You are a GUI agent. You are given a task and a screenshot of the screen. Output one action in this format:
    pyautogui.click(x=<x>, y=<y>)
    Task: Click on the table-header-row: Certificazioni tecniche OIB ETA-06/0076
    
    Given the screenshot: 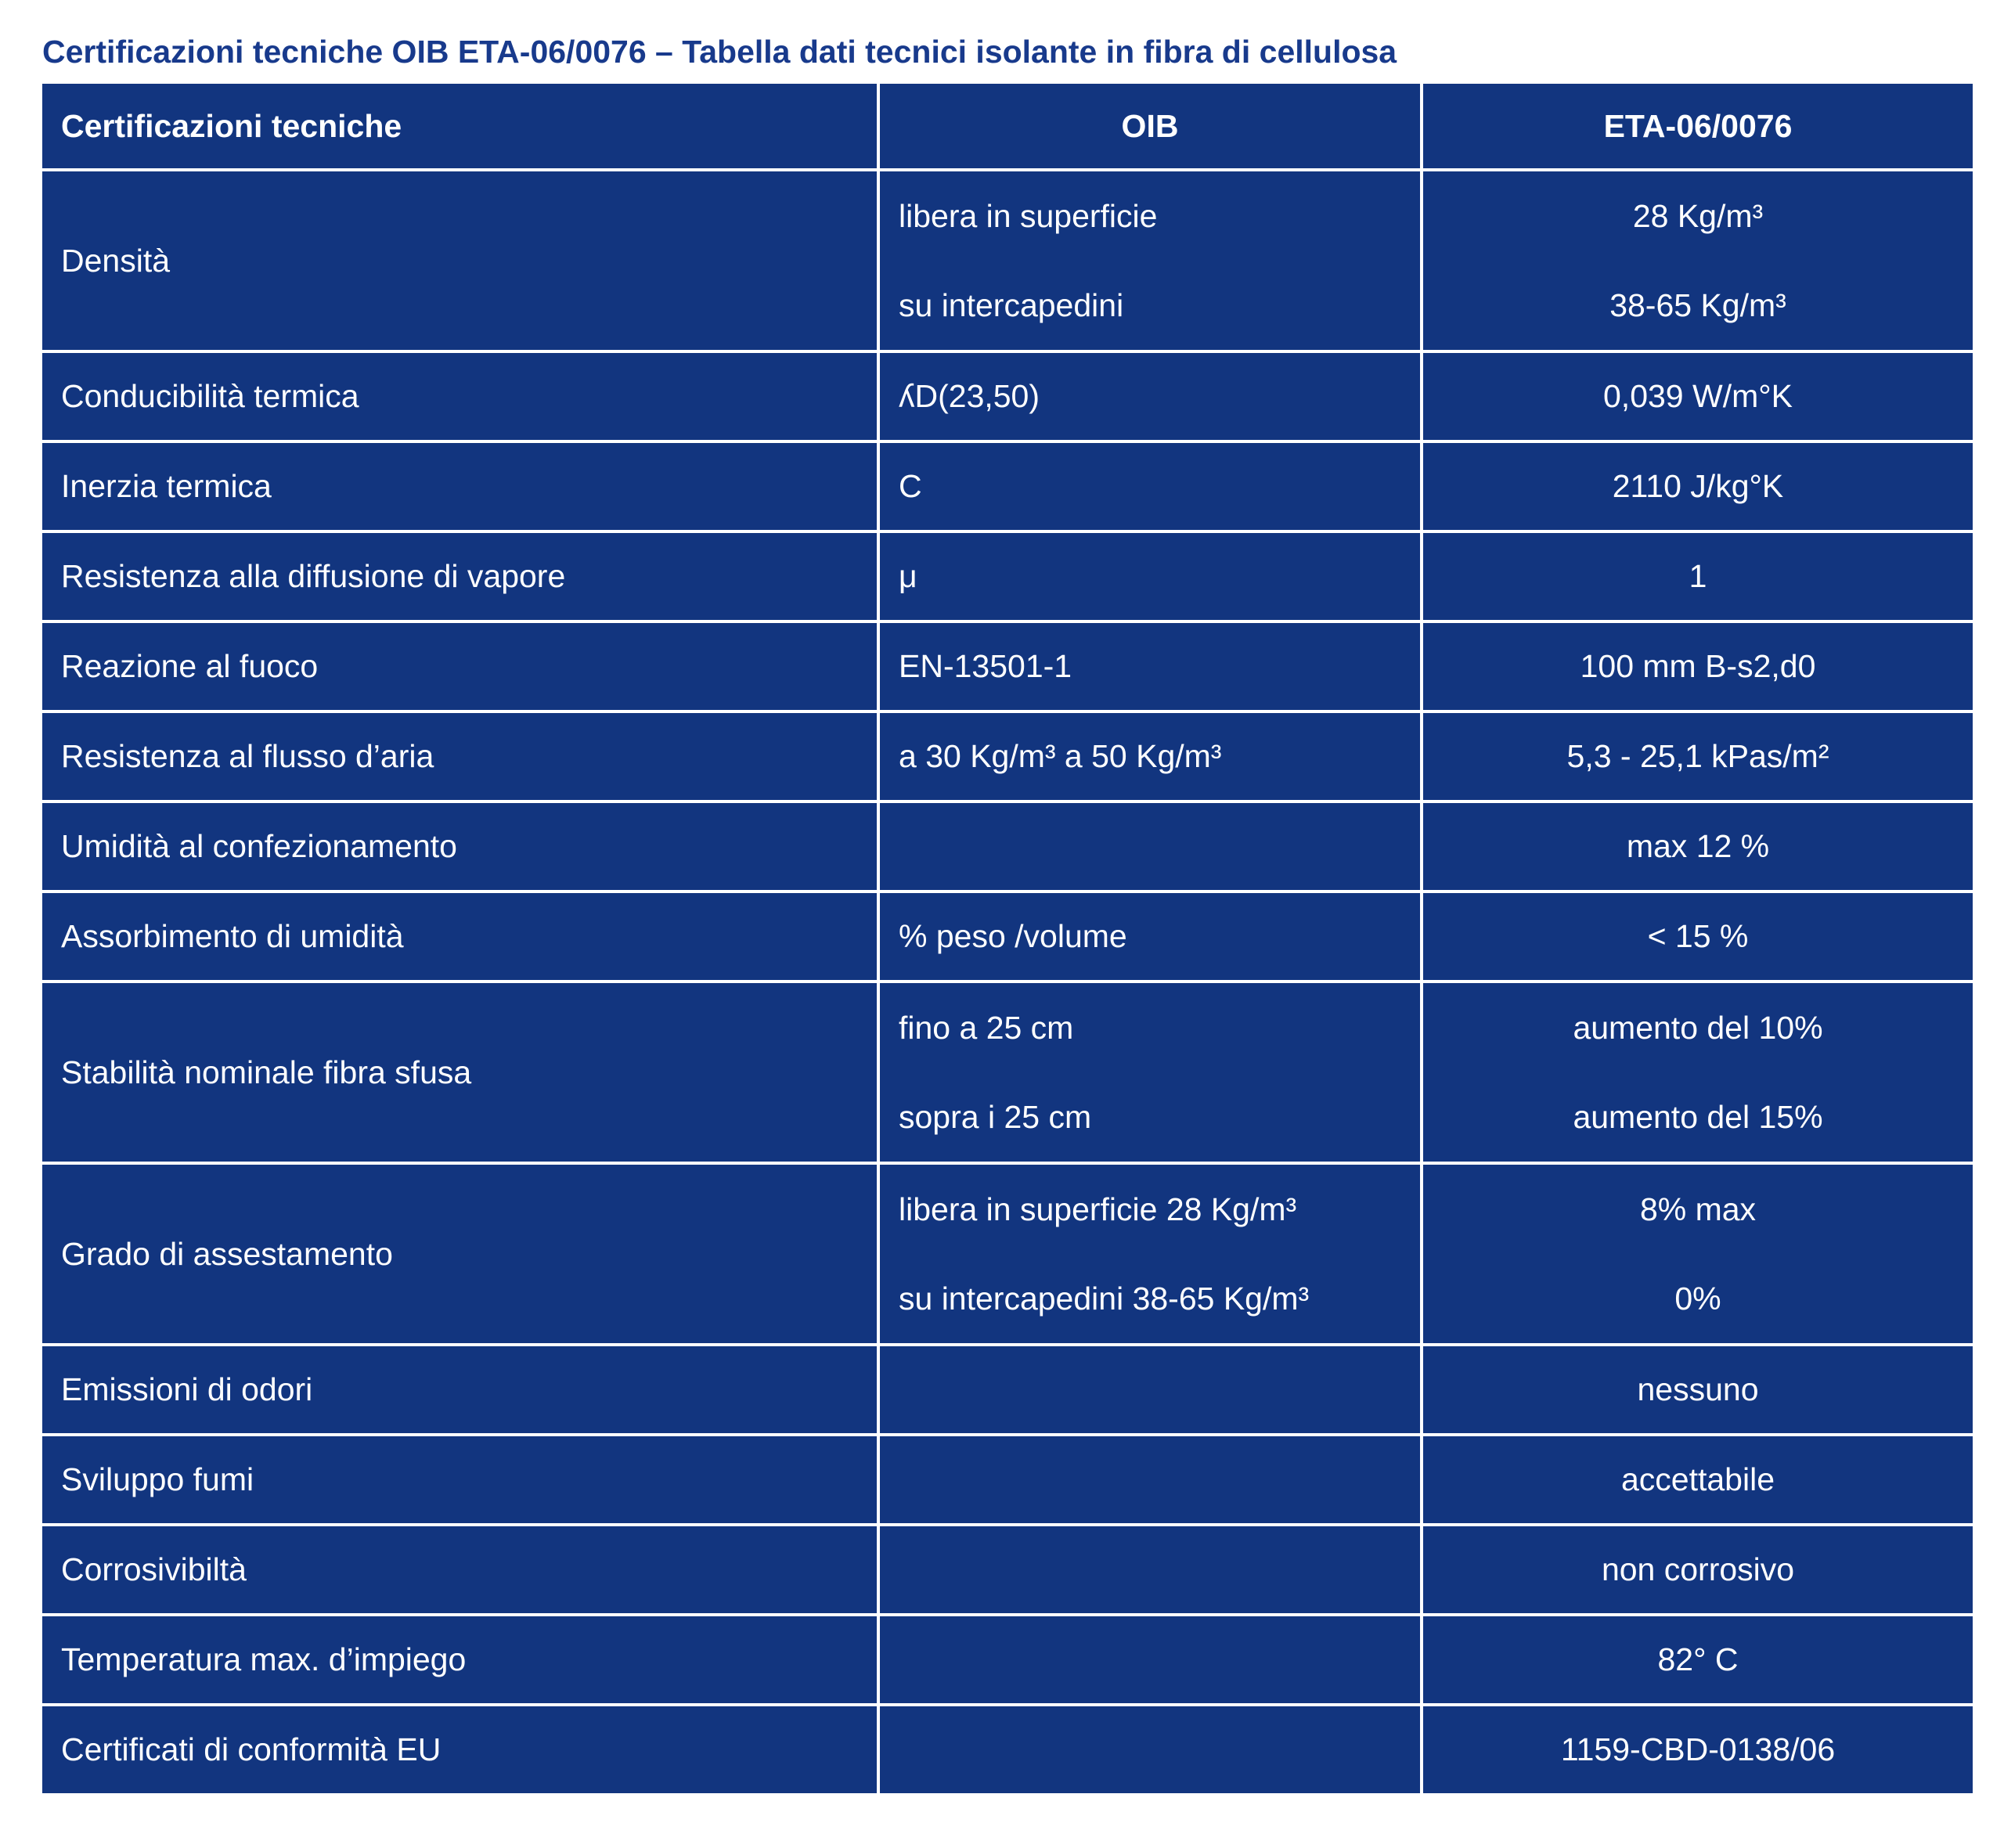 What is the action you would take?
    pyautogui.click(x=1007, y=128)
    